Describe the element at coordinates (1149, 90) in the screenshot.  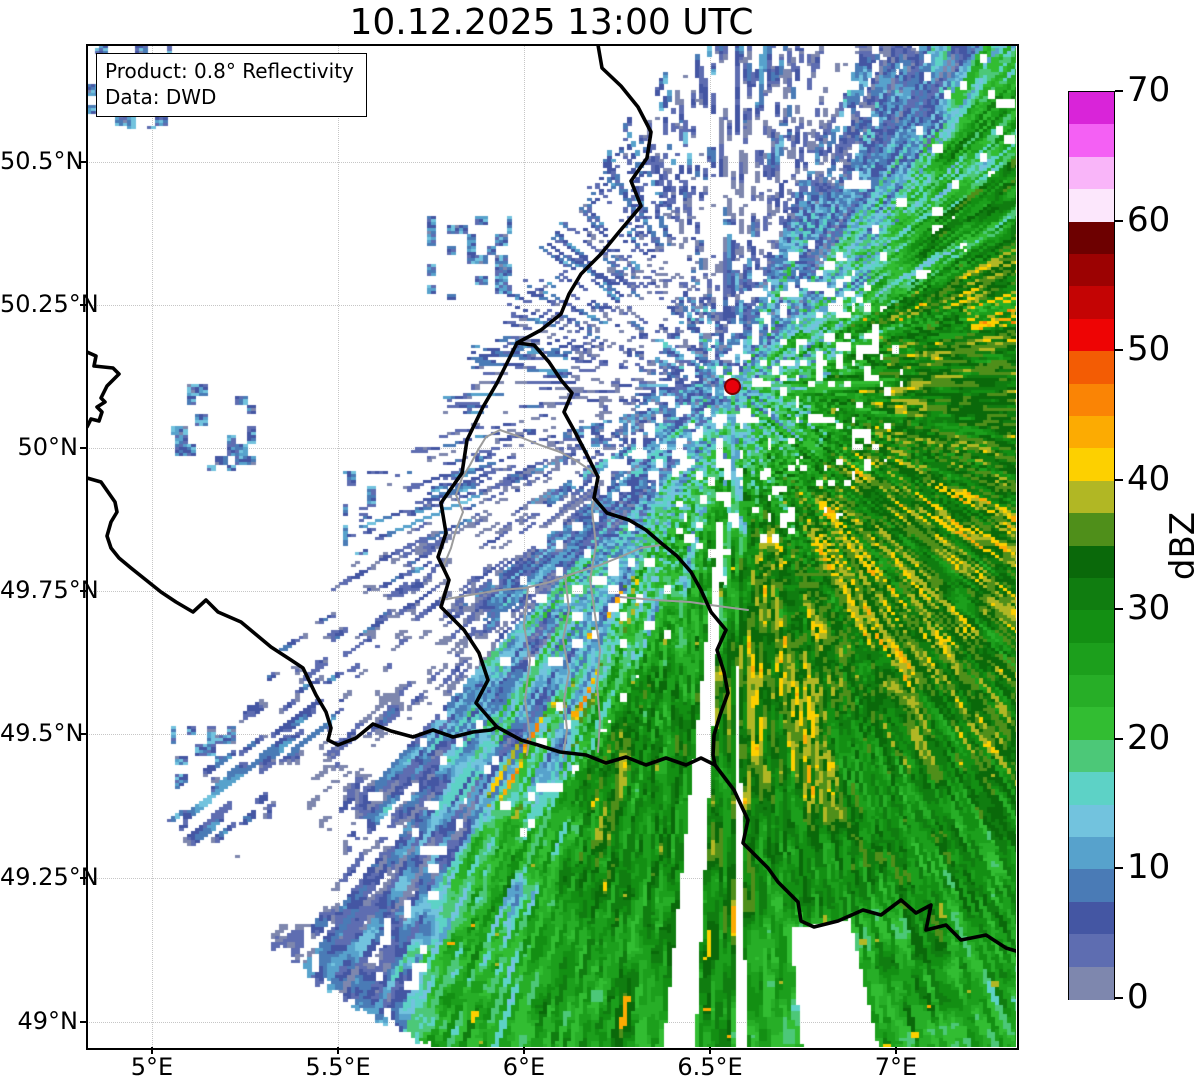
I see `colorbar-tick-label: 70` at that location.